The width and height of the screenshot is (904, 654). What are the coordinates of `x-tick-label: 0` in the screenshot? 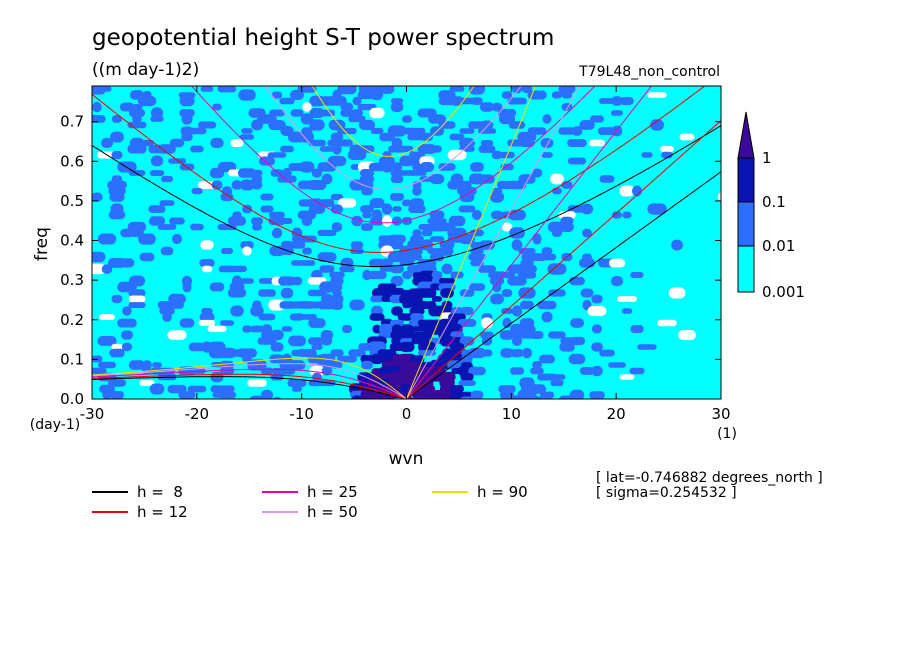 It's located at (407, 414).